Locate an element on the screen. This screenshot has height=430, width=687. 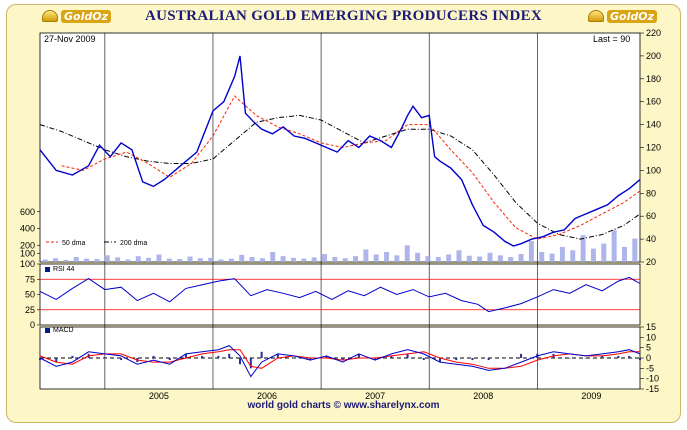
price-axis-tick-label: 20 is located at coordinates (651, 262).